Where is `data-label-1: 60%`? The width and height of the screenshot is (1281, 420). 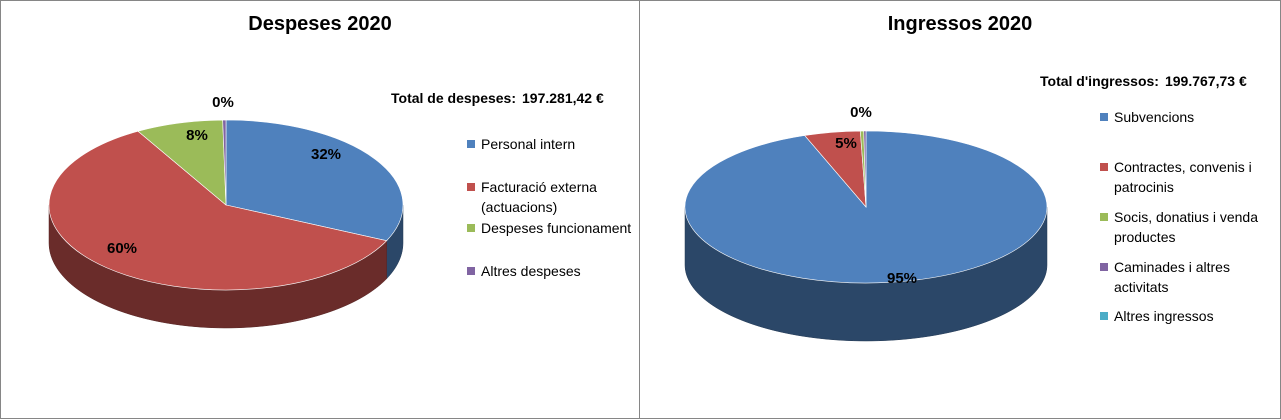 data-label-1: 60% is located at coordinates (122, 248).